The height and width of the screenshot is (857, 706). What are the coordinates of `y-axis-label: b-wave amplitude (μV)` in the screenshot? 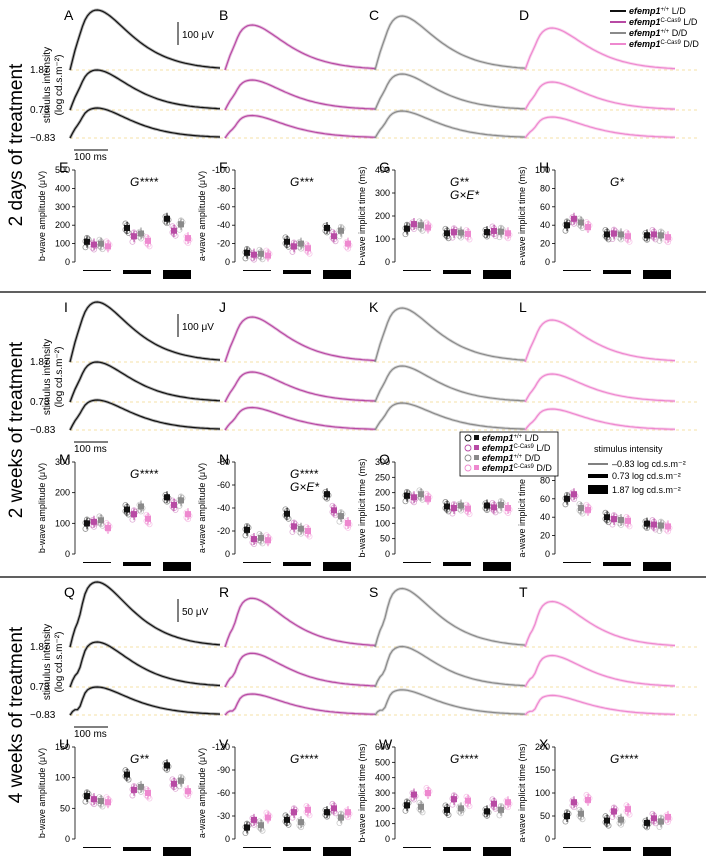 It's located at (42, 216).